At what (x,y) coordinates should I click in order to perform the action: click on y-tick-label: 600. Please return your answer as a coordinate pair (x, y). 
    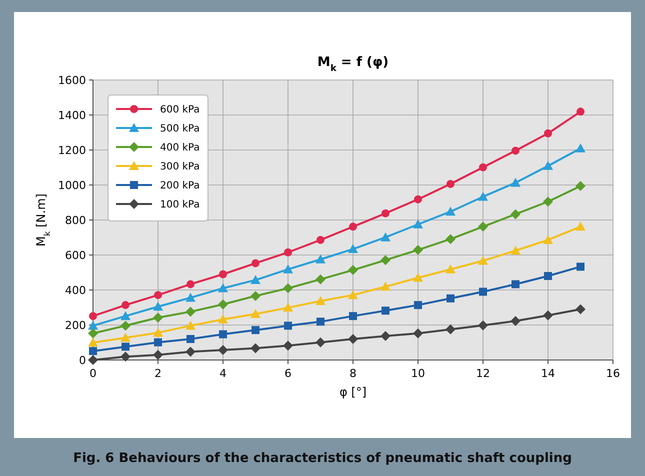
    Looking at the image, I should click on (75, 255).